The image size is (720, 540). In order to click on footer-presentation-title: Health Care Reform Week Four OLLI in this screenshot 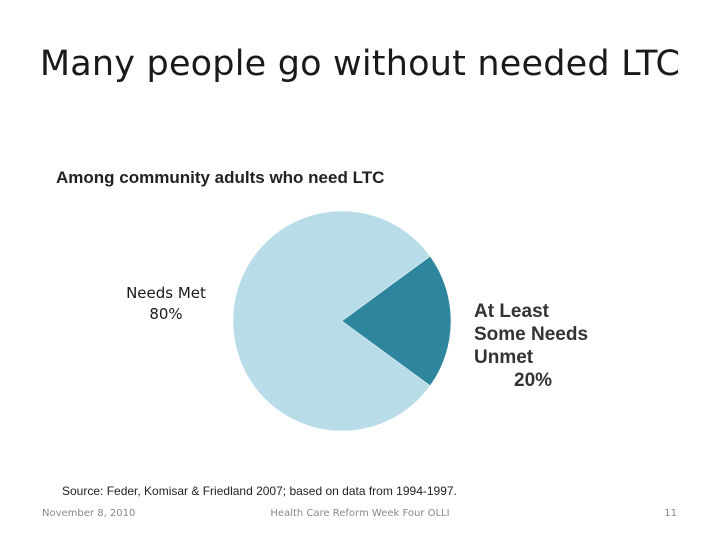, I will do `click(360, 513)`.